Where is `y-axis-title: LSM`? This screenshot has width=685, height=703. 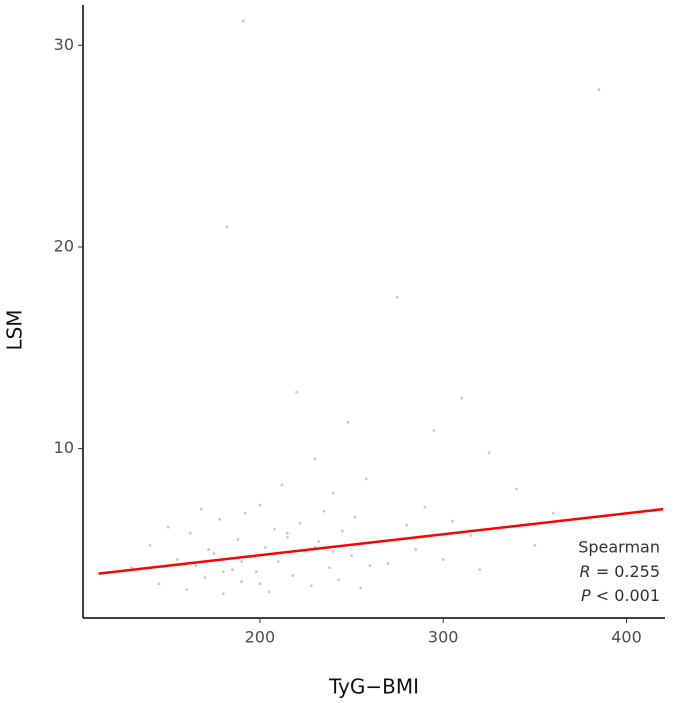 y-axis-title: LSM is located at coordinates (15, 329).